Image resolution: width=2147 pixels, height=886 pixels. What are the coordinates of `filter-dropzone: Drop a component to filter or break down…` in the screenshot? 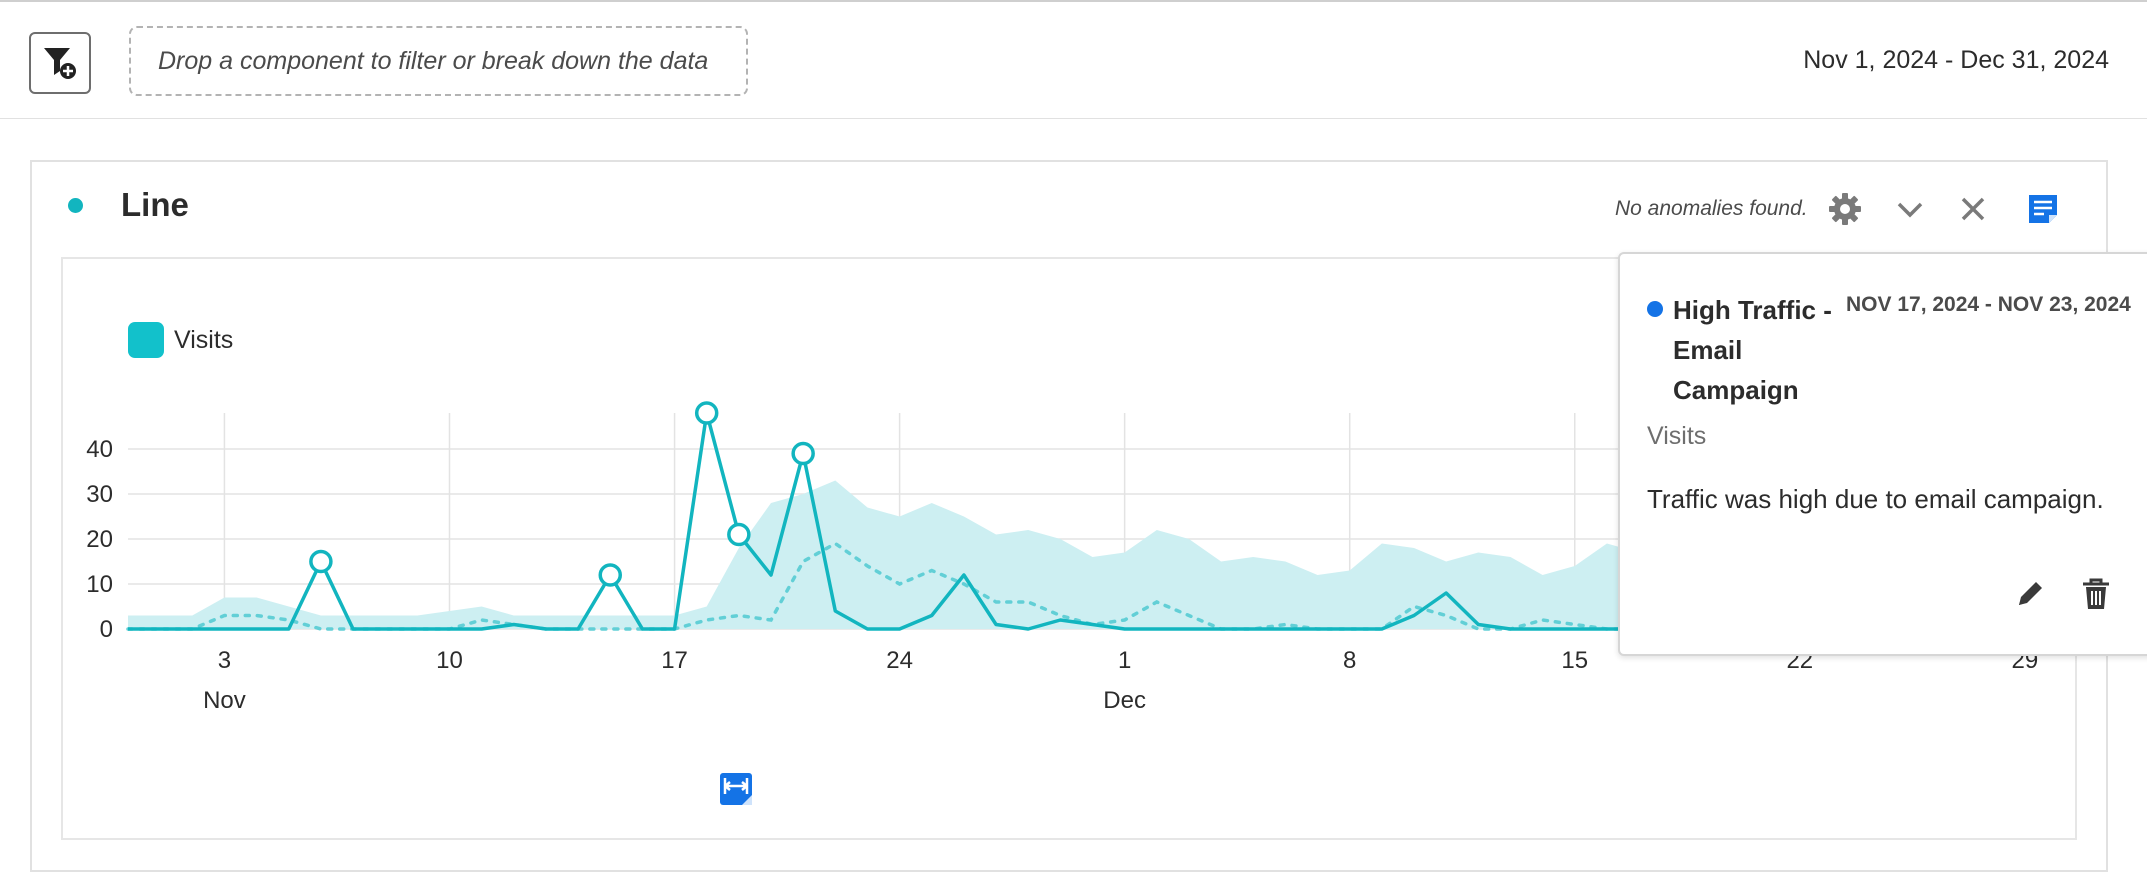 It's located at (438, 61).